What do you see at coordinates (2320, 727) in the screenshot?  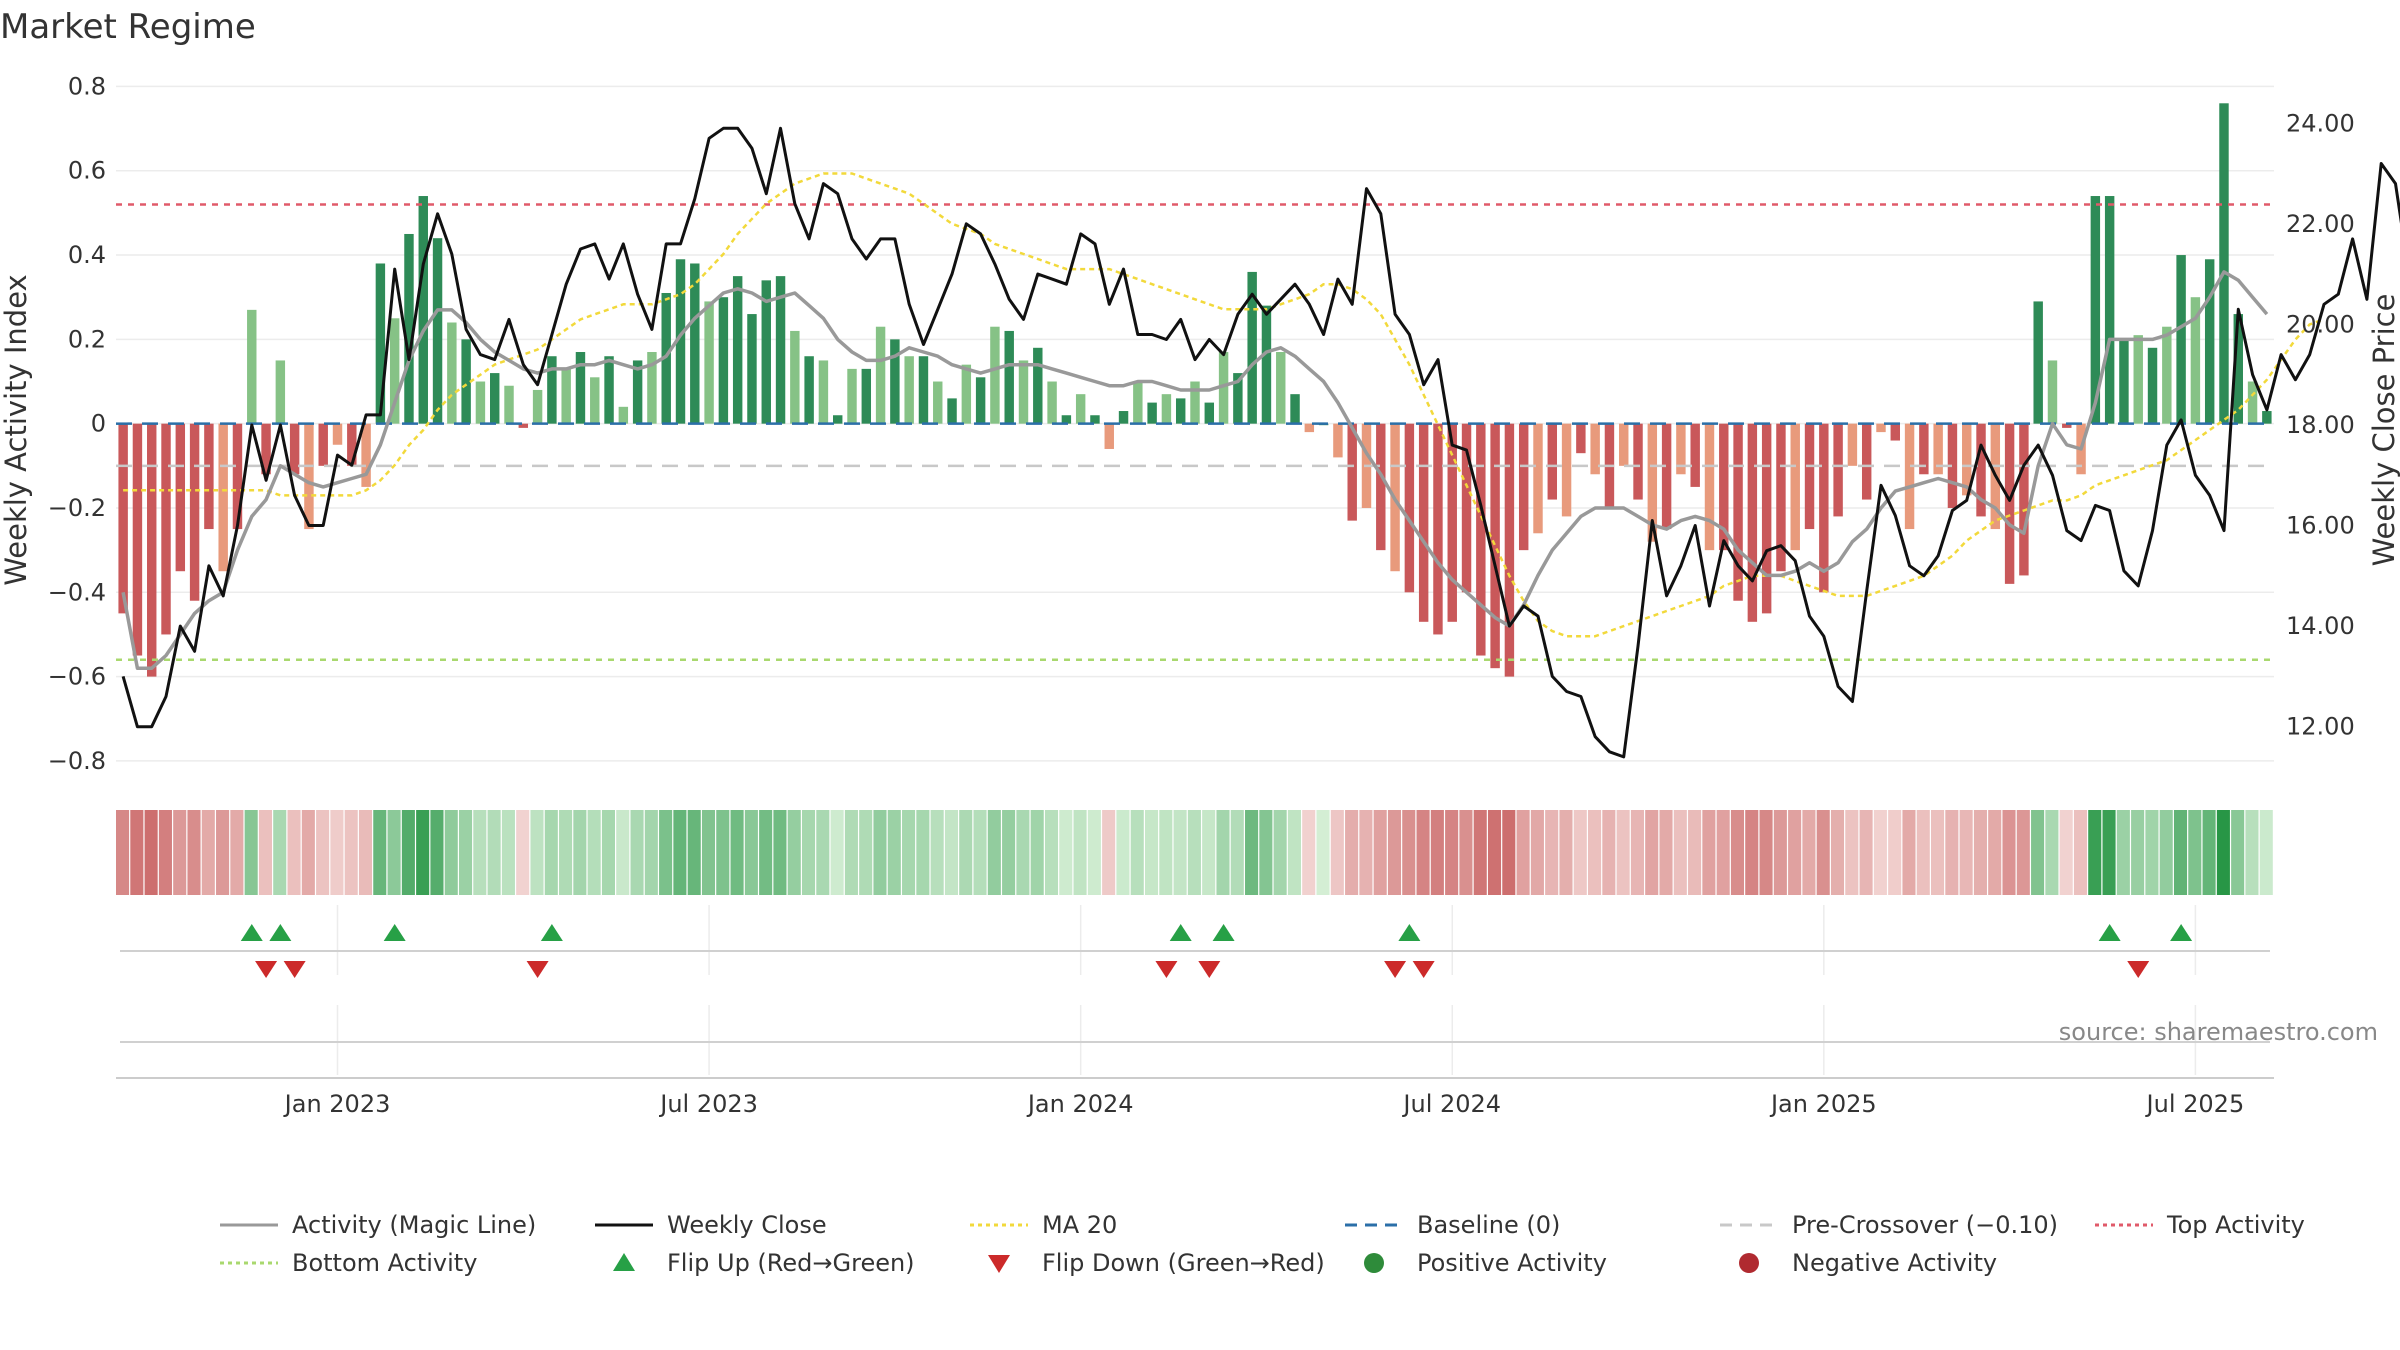 I see `y2-tick-label: 12.00` at bounding box center [2320, 727].